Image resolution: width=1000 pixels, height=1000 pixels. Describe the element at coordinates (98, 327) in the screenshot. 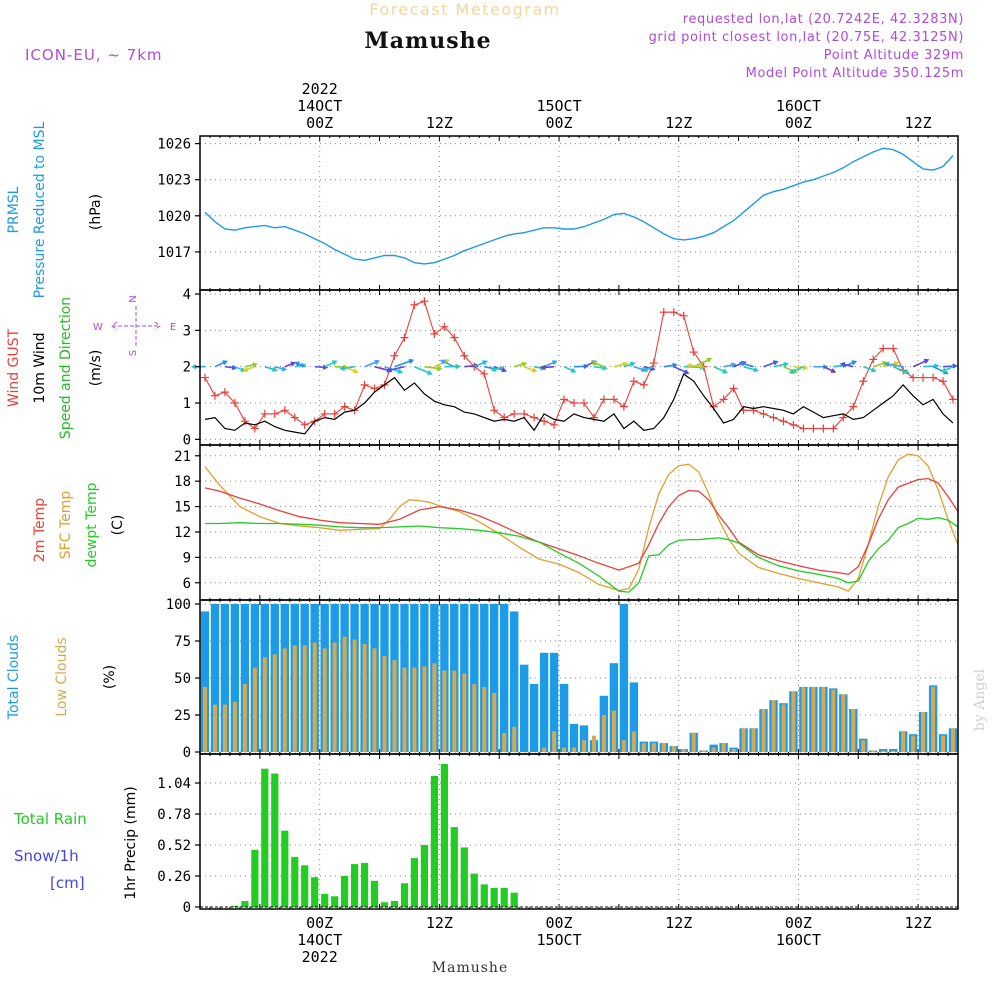

I see `compass-west: W` at that location.